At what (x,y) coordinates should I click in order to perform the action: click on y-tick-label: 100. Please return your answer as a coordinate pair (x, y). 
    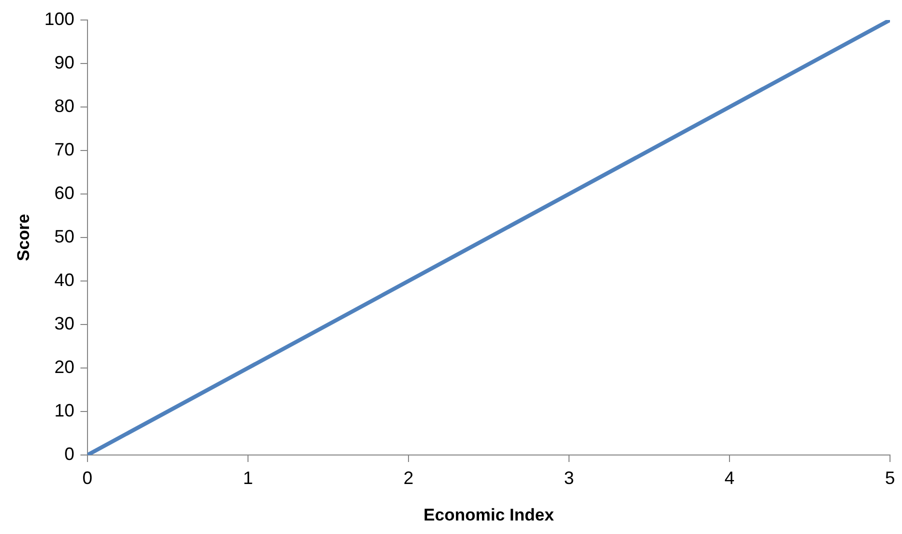
    Looking at the image, I should click on (59, 18).